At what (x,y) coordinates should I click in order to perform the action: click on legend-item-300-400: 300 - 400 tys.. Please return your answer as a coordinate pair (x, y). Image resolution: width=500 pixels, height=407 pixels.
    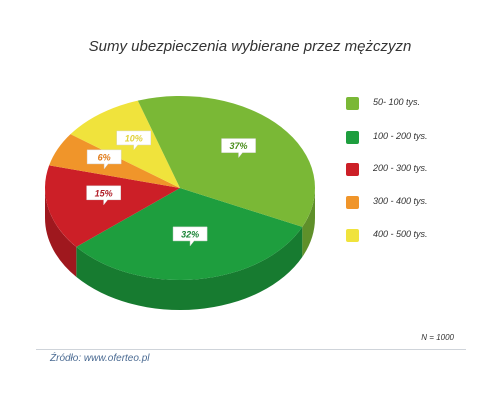
    Looking at the image, I should click on (416, 203).